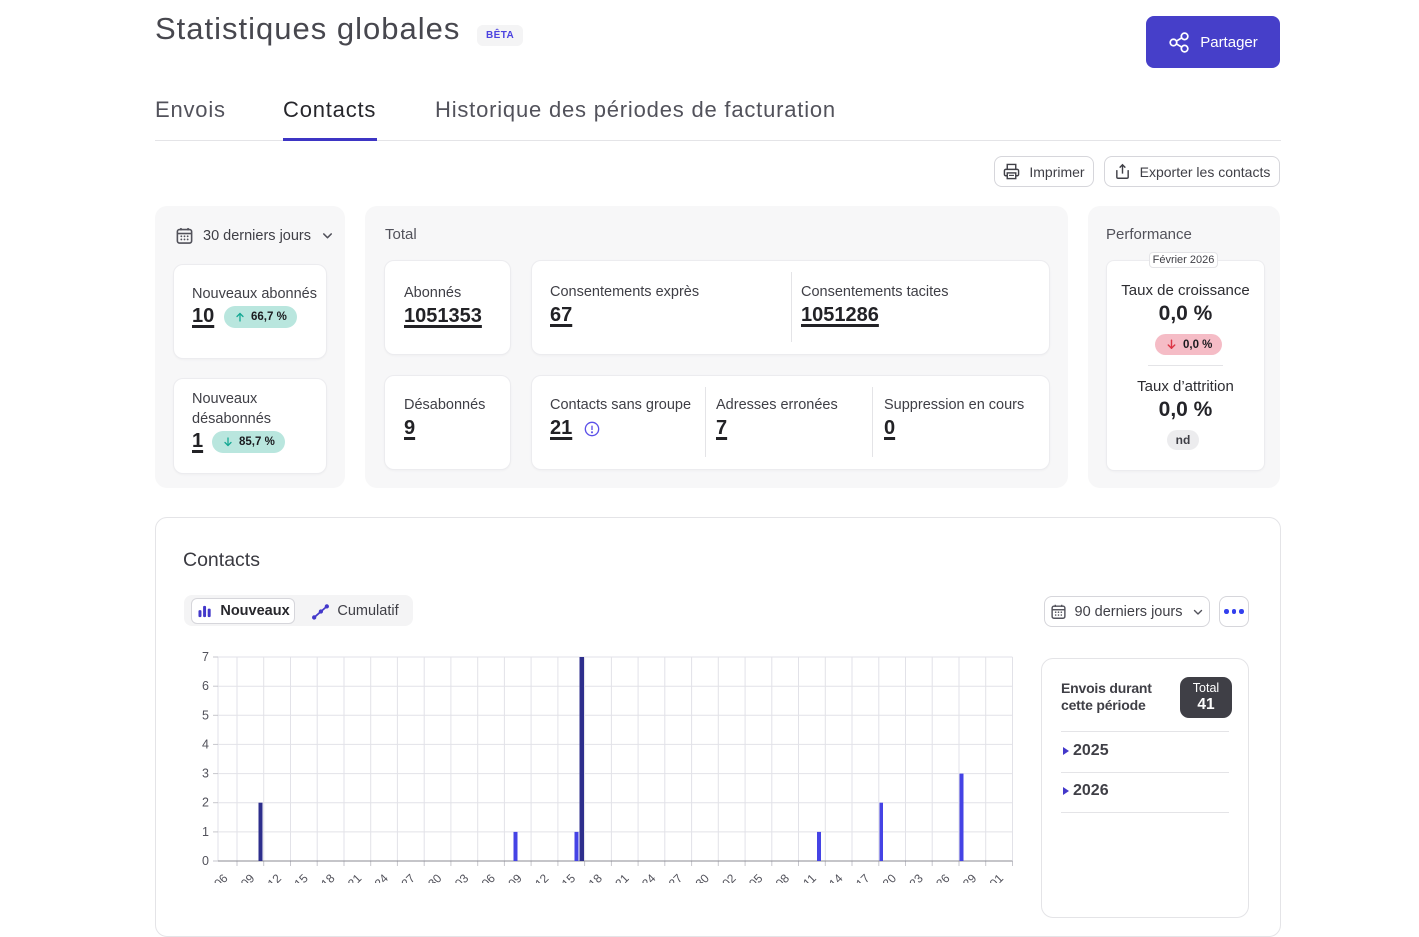 This screenshot has height=937, width=1419. I want to click on svg-text: 5, so click(205, 715).